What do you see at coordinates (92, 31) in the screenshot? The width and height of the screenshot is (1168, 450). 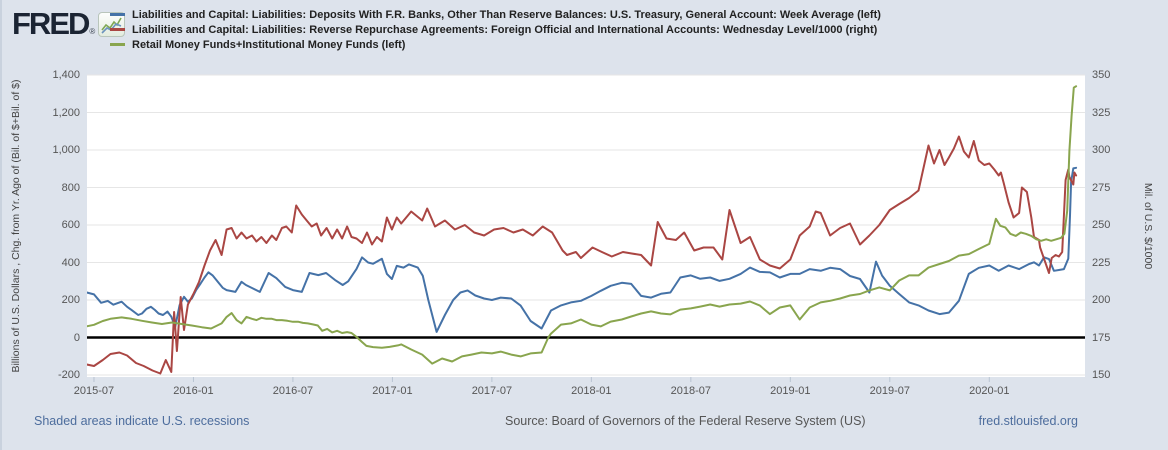 I see `registered-trademark-icon: ®` at bounding box center [92, 31].